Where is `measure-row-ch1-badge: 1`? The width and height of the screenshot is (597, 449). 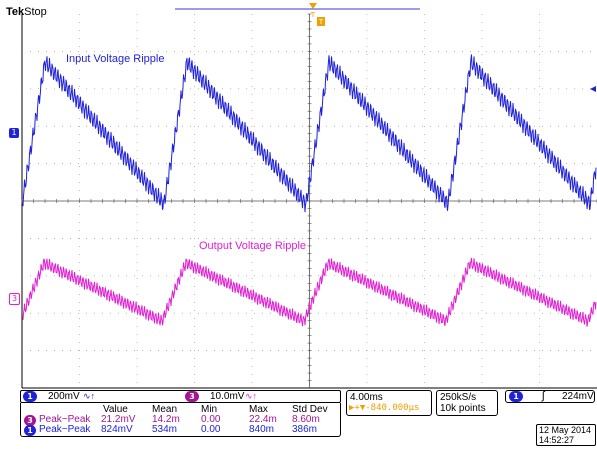
measure-row-ch1-badge: 1 is located at coordinates (30, 430).